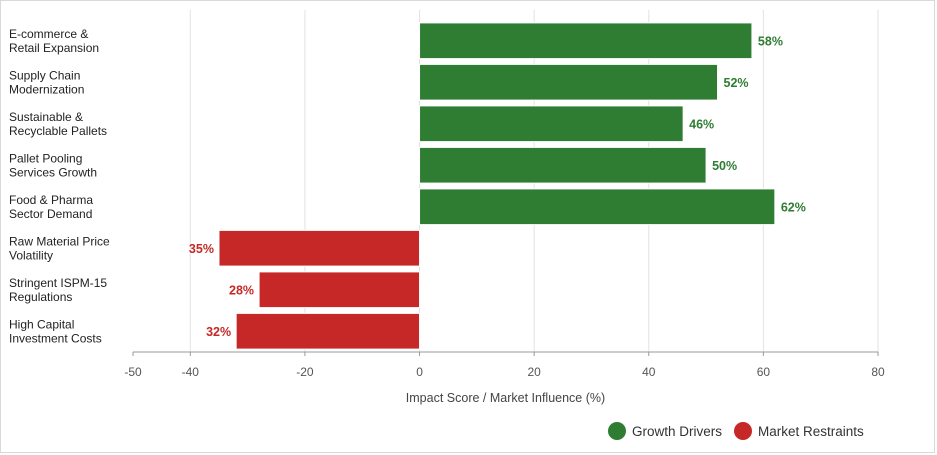  Describe the element at coordinates (46, 82) in the screenshot. I see `category-label: Supply Chain Modernization` at that location.